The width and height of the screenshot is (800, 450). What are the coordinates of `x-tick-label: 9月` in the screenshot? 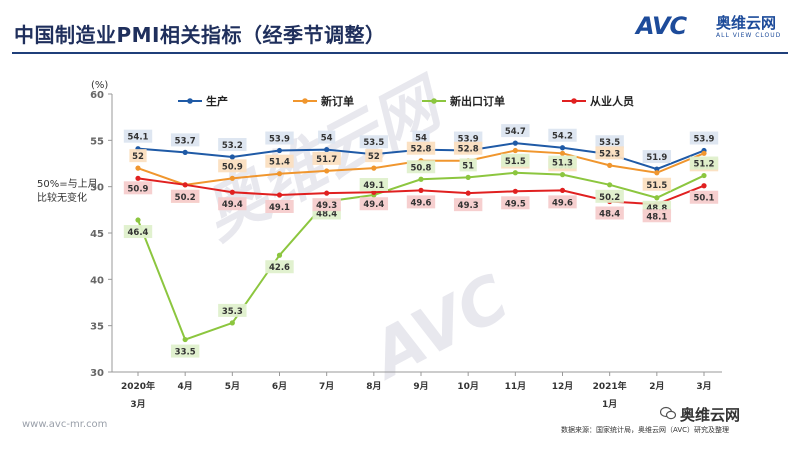 It's located at (420, 386).